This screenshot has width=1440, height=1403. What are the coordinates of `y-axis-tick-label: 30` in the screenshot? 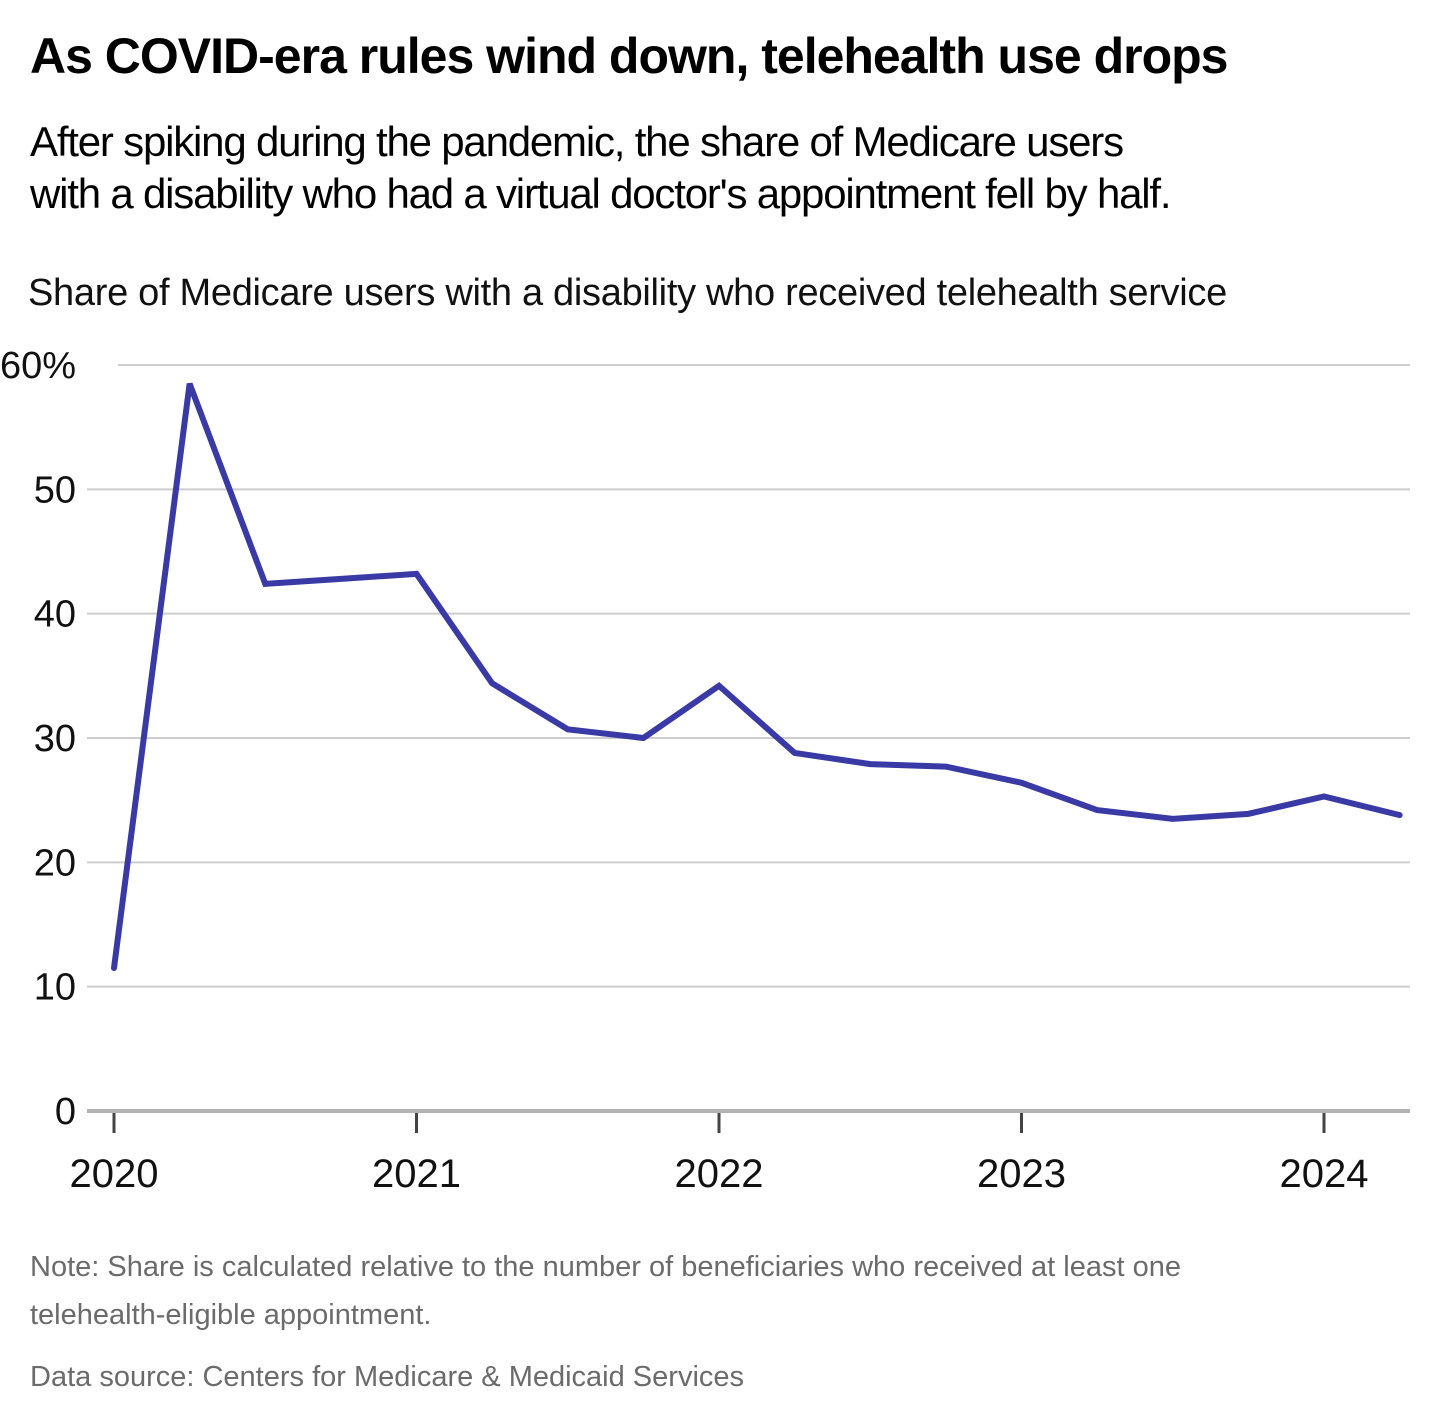 It's located at (55, 739).